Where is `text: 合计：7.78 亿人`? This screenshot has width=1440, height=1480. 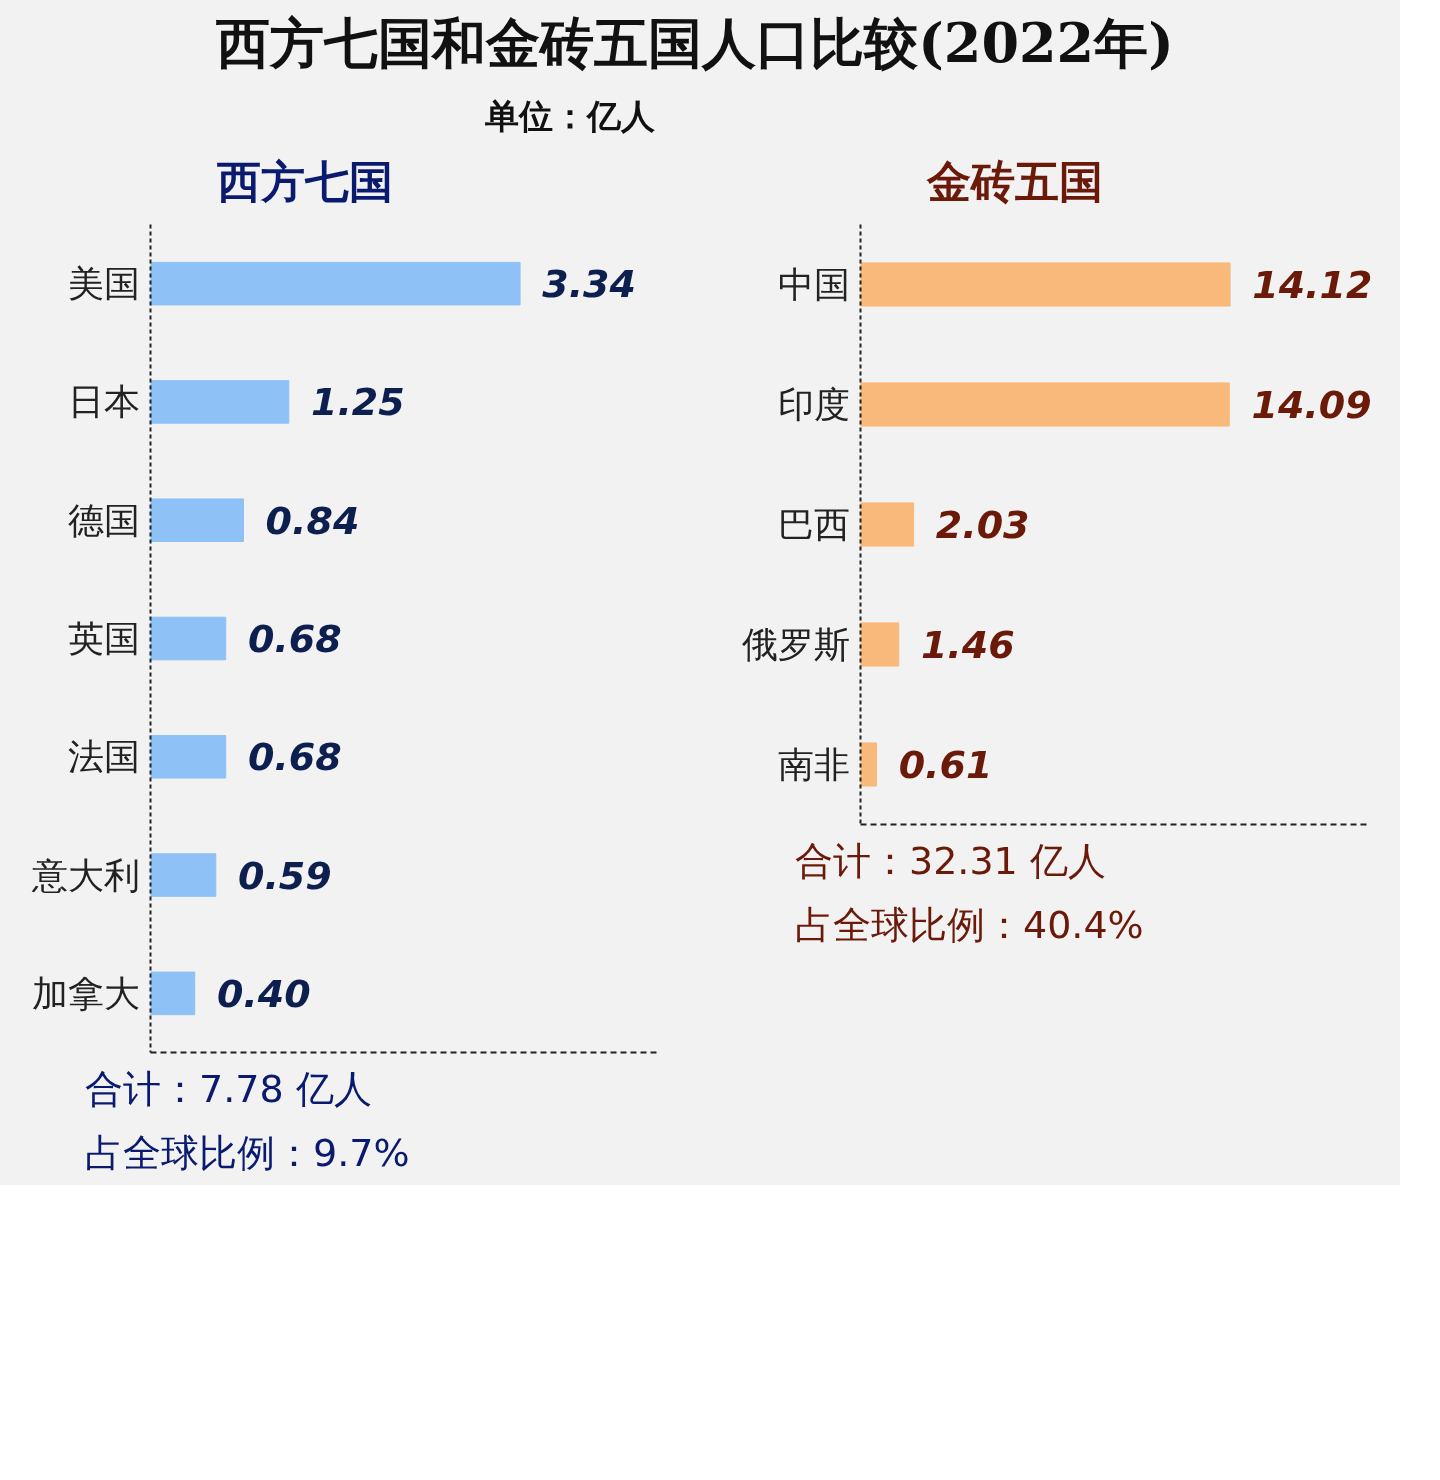 text: 合计：7.78 亿人 is located at coordinates (228, 1089).